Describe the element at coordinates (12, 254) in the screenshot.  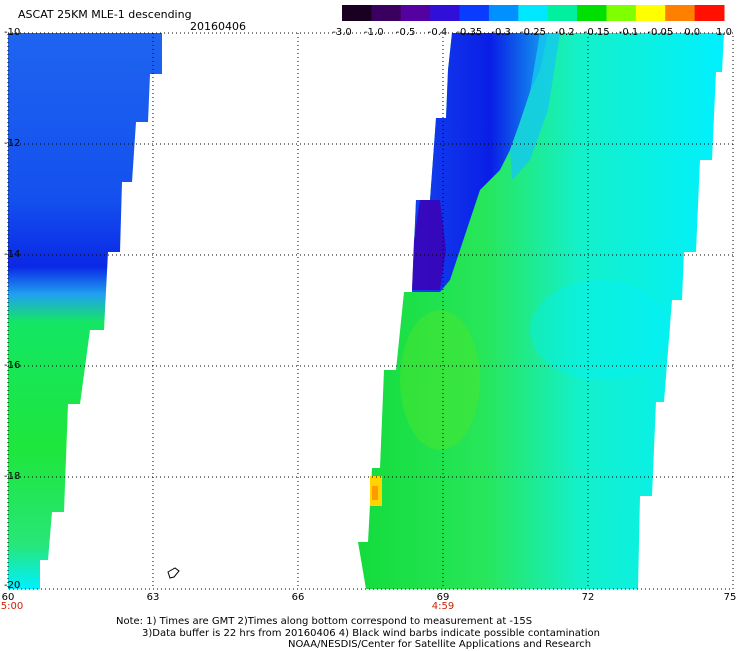
I see `y-tick-label: -14` at that location.